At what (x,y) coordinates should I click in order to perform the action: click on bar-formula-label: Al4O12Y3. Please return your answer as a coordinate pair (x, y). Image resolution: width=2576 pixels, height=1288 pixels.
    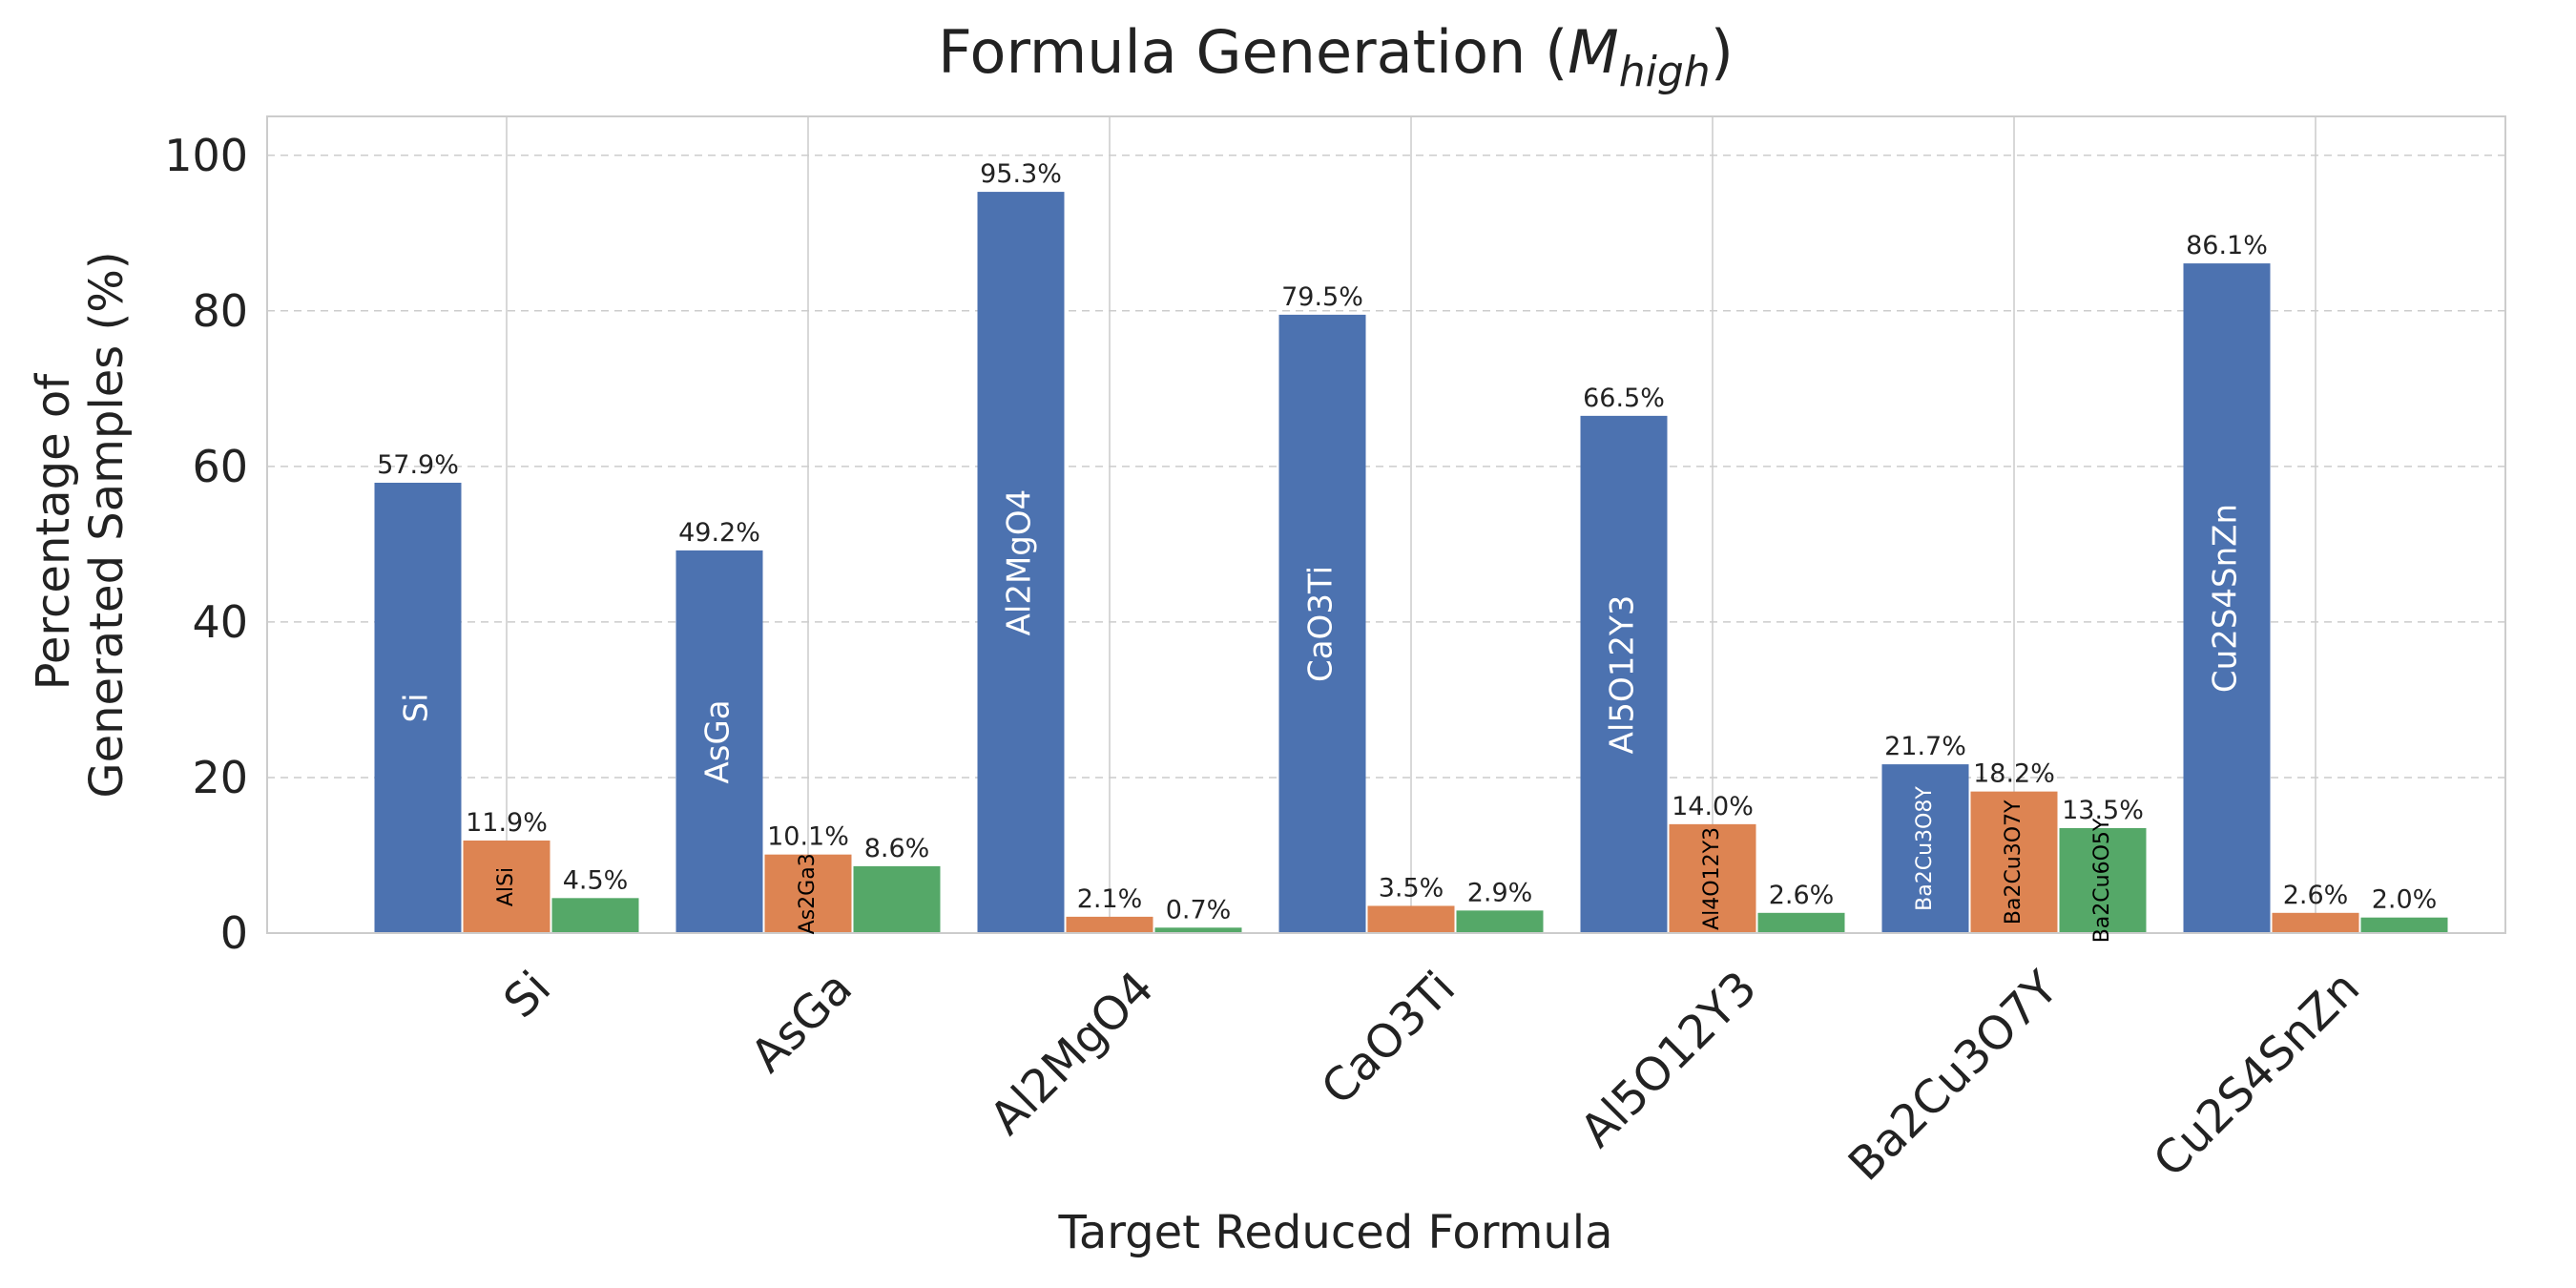
    Looking at the image, I should click on (1712, 878).